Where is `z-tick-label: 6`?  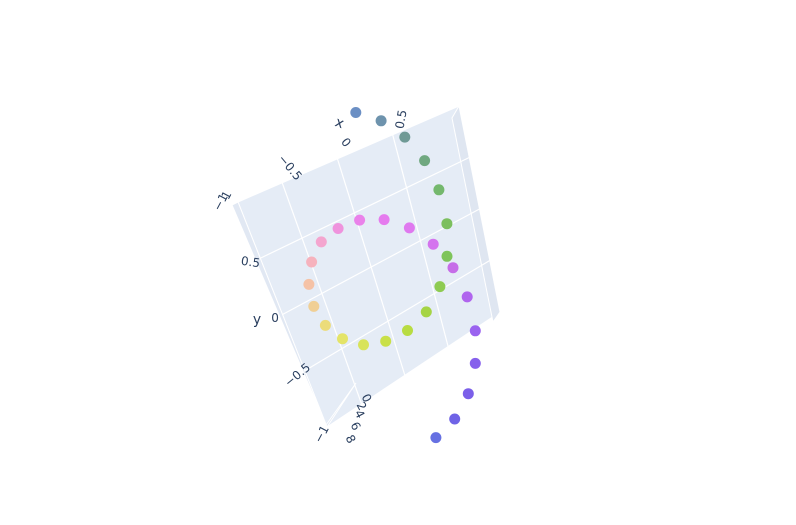 z-tick-label: 6 is located at coordinates (356, 425).